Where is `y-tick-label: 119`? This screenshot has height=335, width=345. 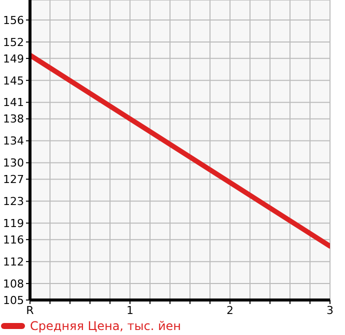
y-tick-label: 119 is located at coordinates (13, 223).